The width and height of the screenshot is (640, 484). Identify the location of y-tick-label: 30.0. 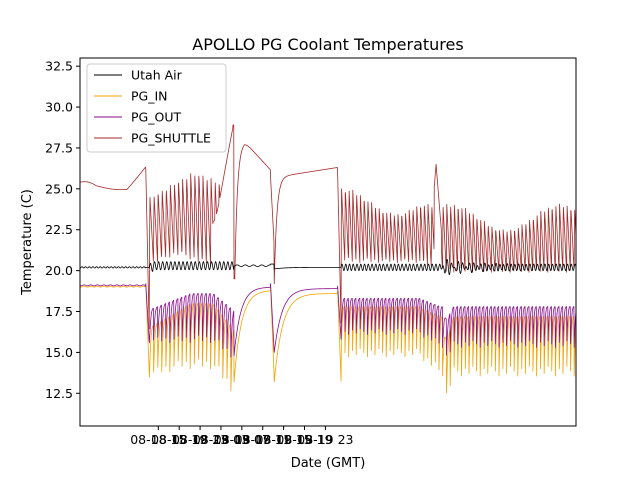
(59, 107).